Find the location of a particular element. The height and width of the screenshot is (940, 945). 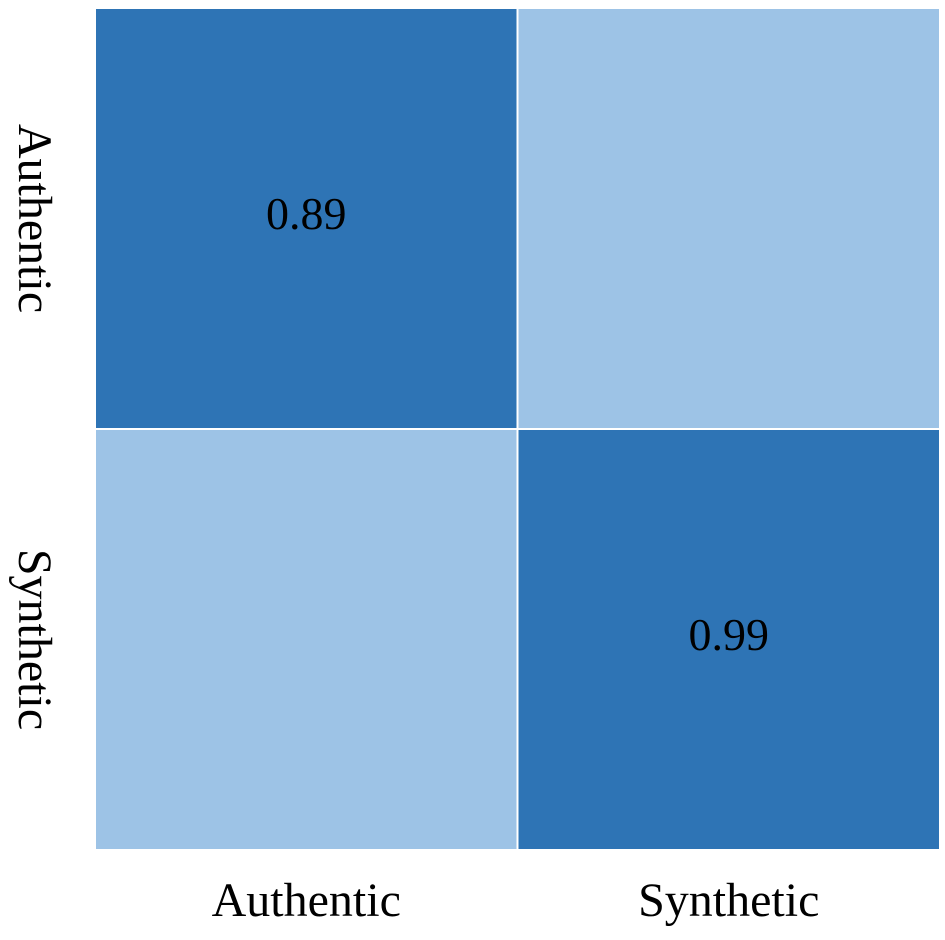

cell-value: 0.99 is located at coordinates (729, 634).